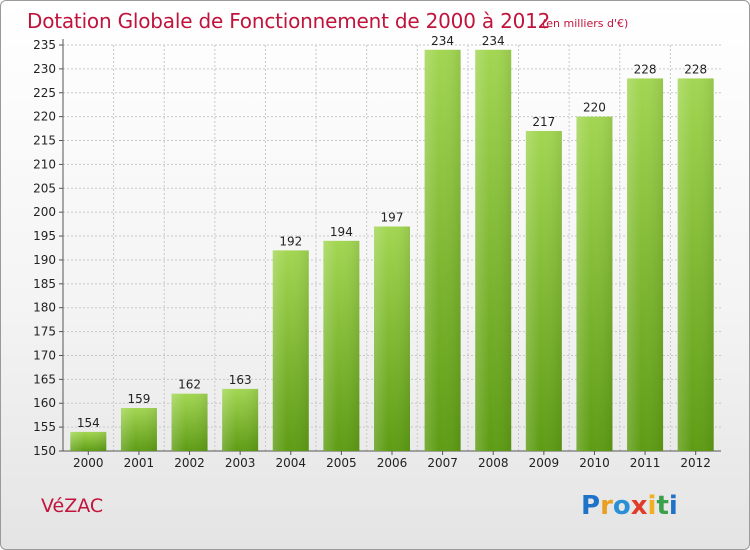 This screenshot has height=550, width=750. I want to click on y-tick-label: 160, so click(44, 403).